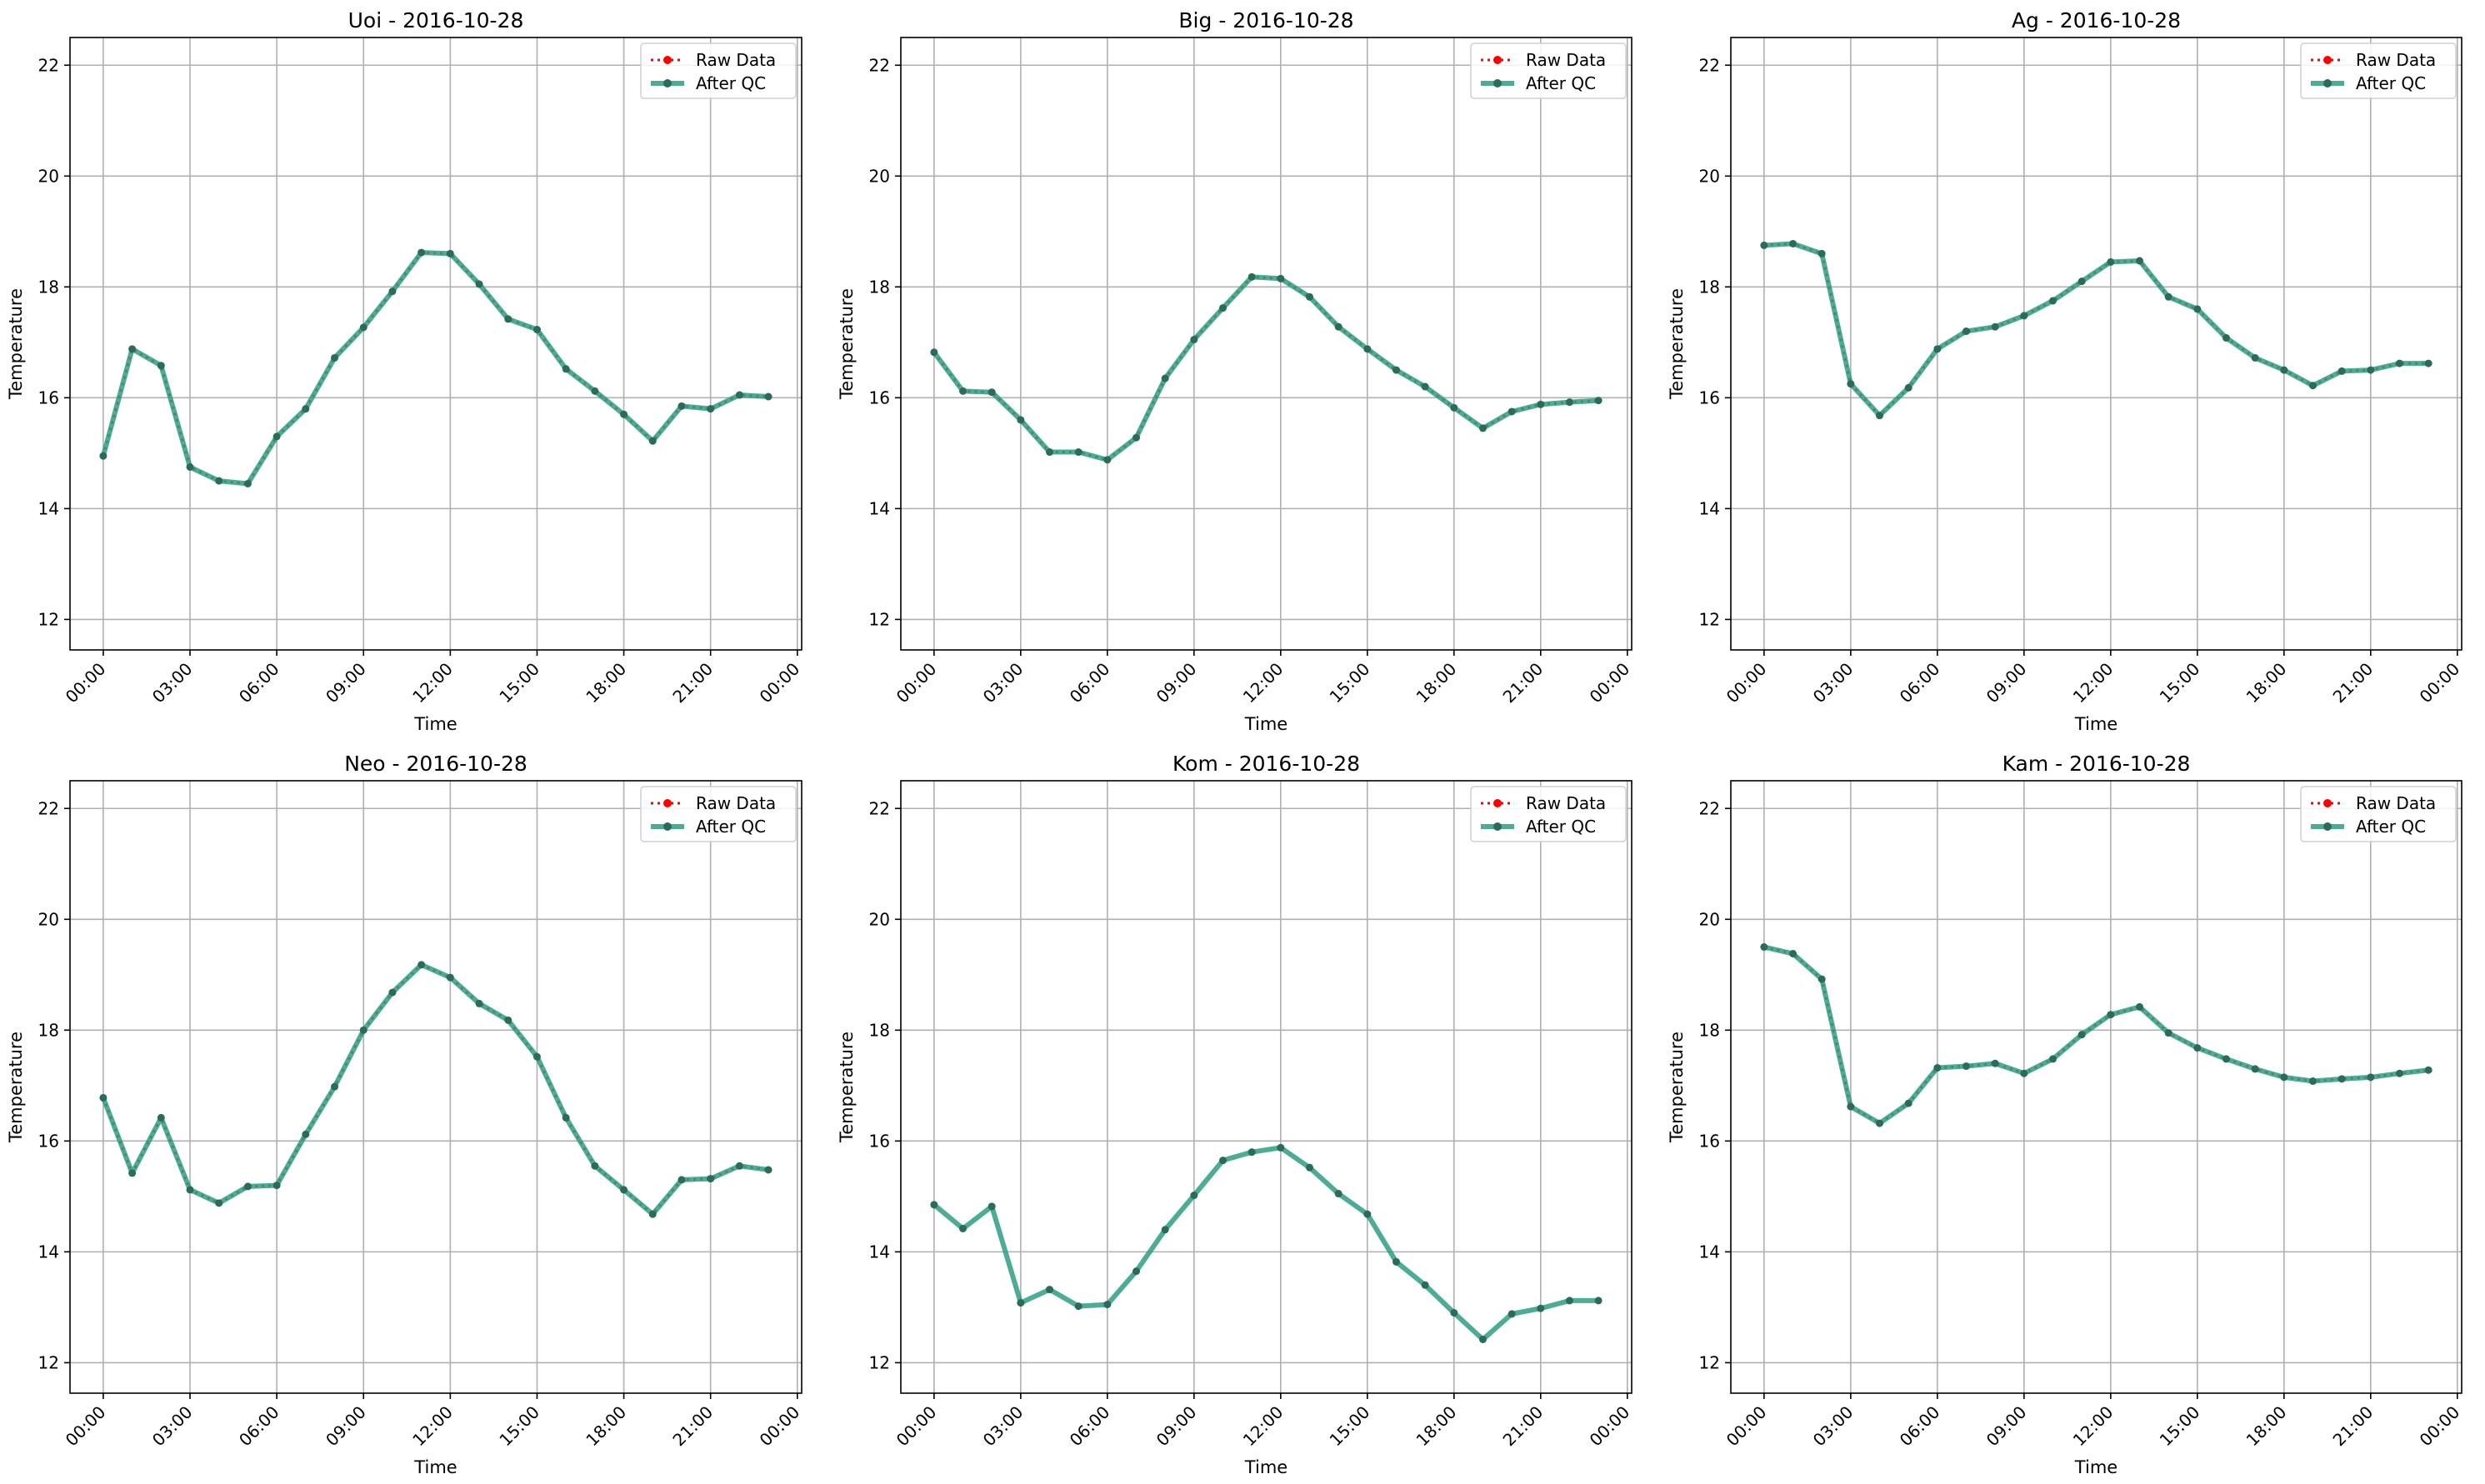  Describe the element at coordinates (1004, 1426) in the screenshot. I see `x-tick-label: 03:00` at that location.